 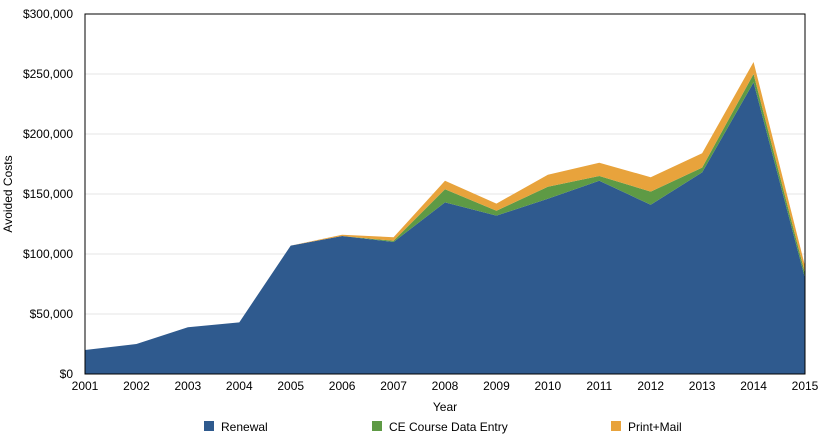 What do you see at coordinates (48, 14) in the screenshot?
I see `y-tick-label: $300,000` at bounding box center [48, 14].